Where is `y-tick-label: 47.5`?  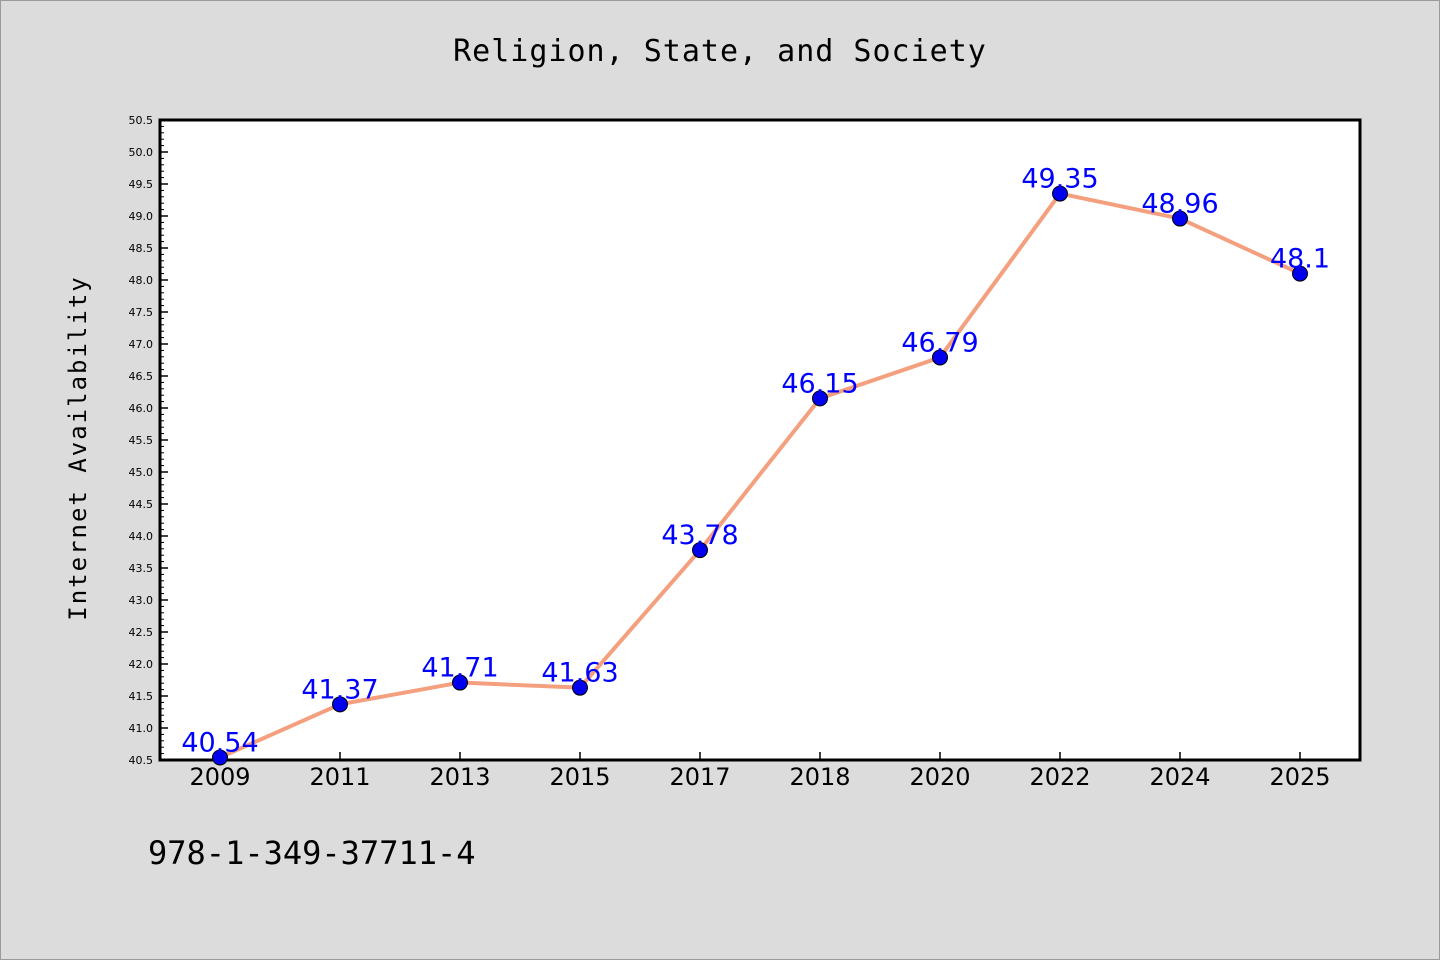 y-tick-label: 47.5 is located at coordinates (141, 312).